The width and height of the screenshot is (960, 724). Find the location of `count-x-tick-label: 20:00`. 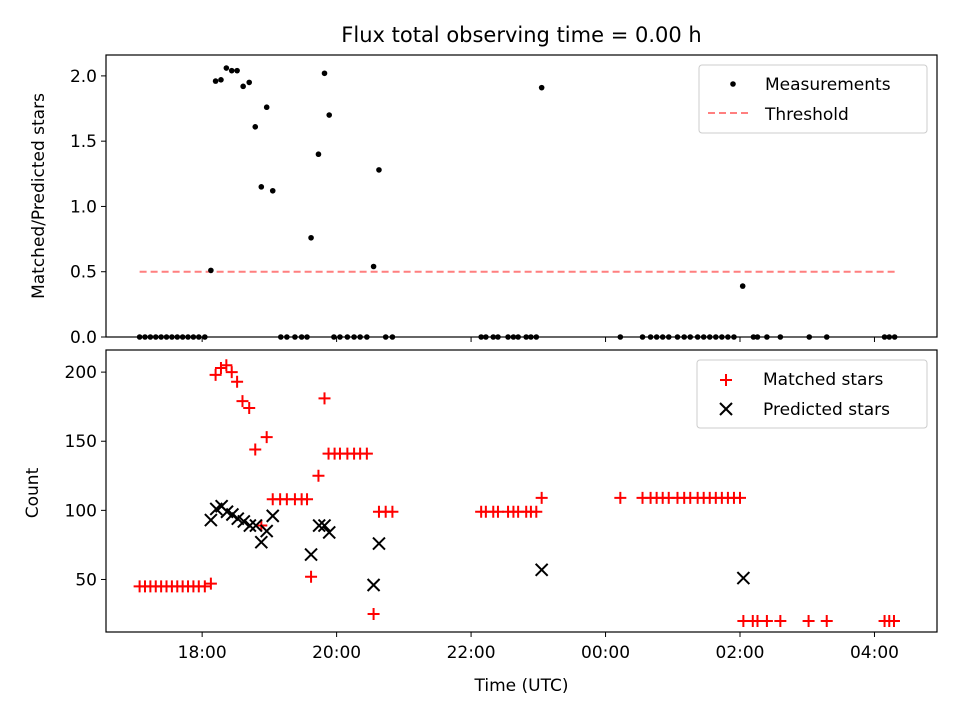

count-x-tick-label: 20:00 is located at coordinates (336, 653).